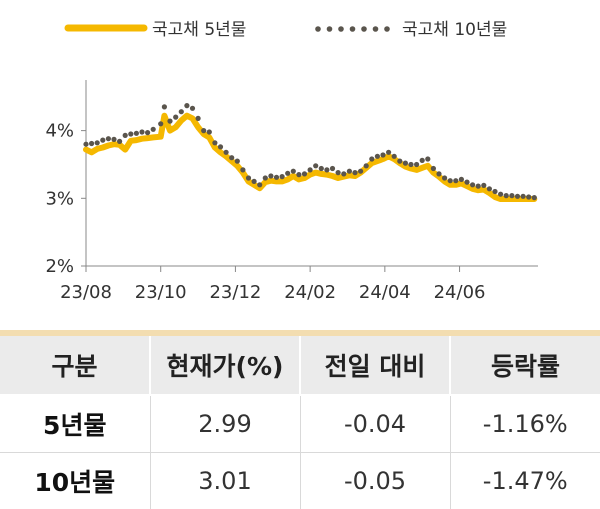 The height and width of the screenshot is (509, 600). What do you see at coordinates (225, 365) in the screenshot?
I see `header-current-price: 현재가(%)` at bounding box center [225, 365].